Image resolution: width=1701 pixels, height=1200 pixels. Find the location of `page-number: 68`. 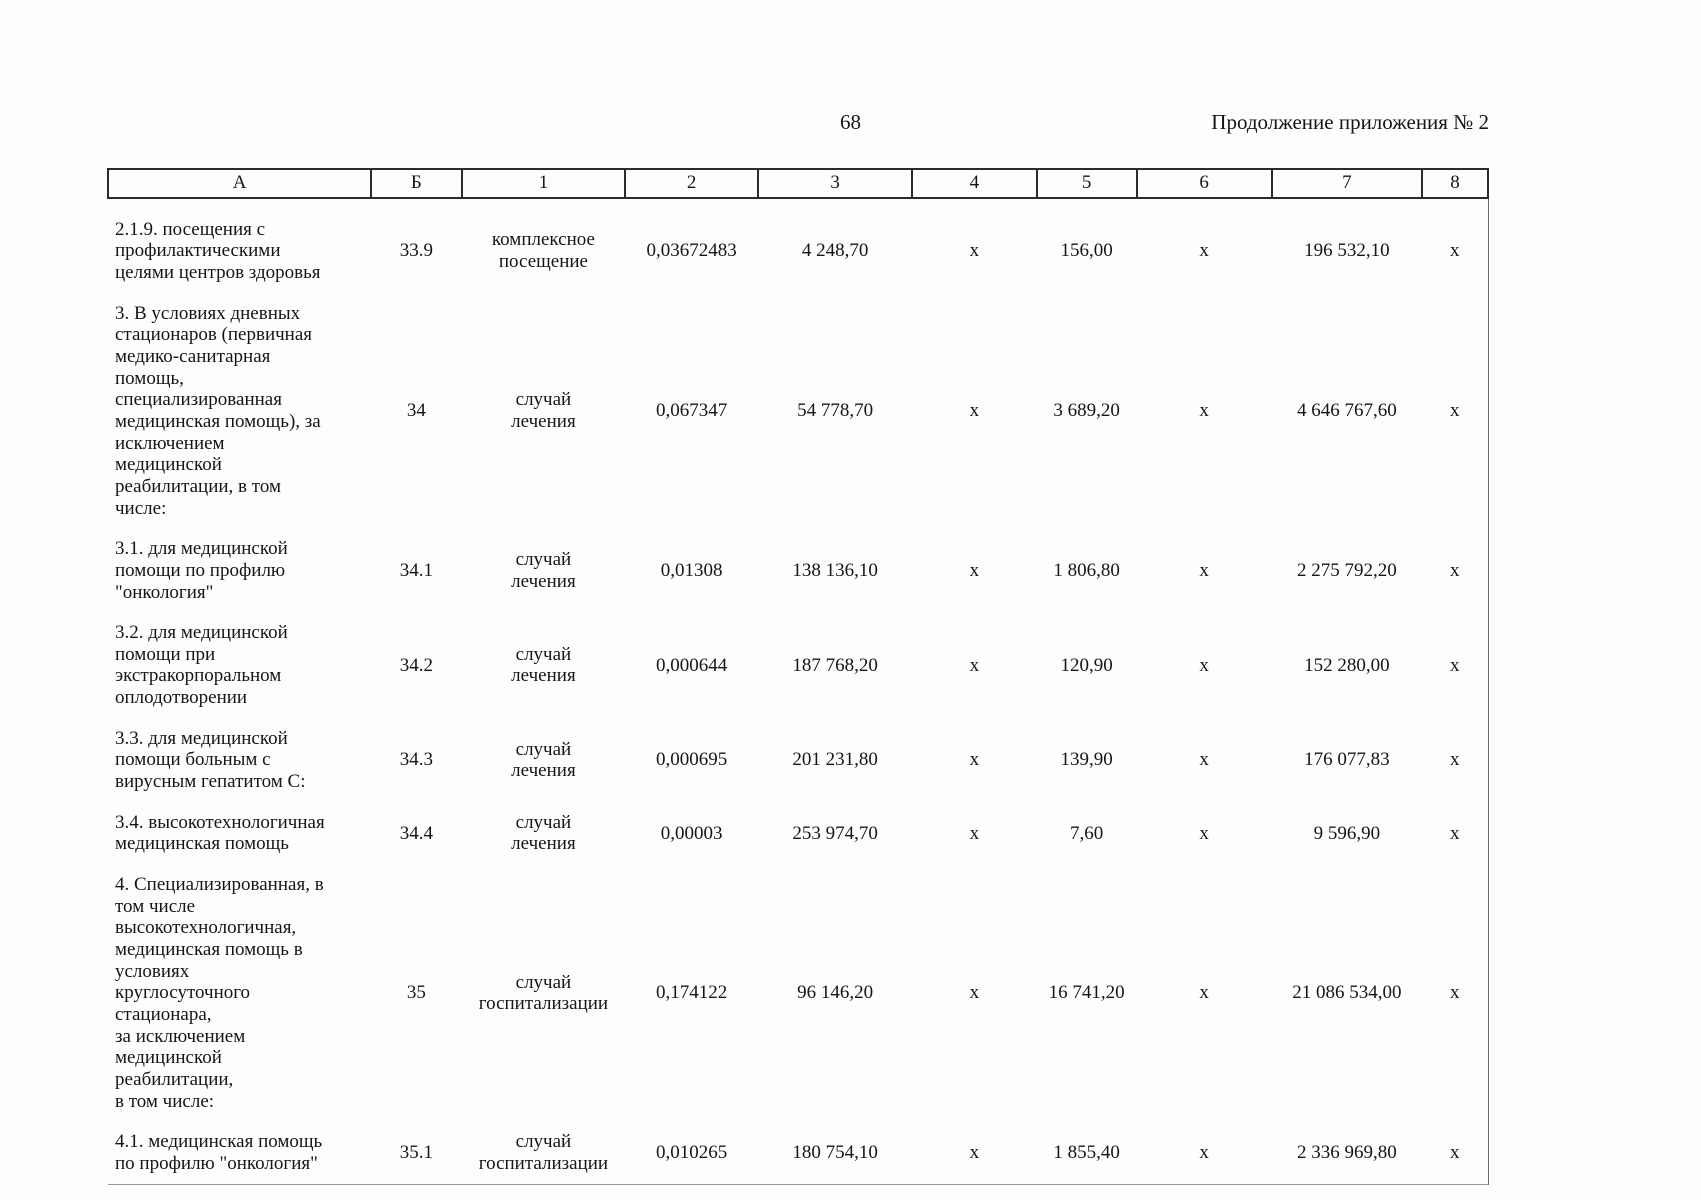

page-number: 68 is located at coordinates (850, 122).